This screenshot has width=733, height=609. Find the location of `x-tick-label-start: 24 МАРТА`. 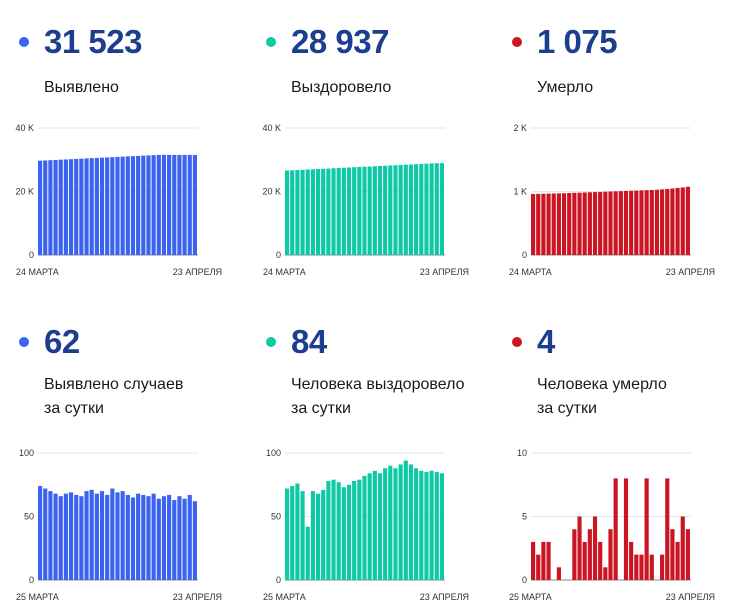

x-tick-label-start: 24 МАРТА is located at coordinates (37, 272).